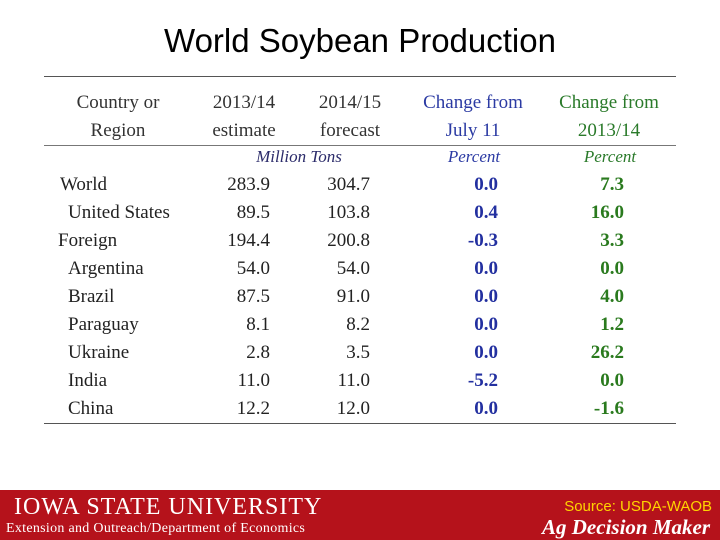 The width and height of the screenshot is (720, 540). Describe the element at coordinates (253, 380) in the screenshot. I see `estimate-value: 11.0` at that location.